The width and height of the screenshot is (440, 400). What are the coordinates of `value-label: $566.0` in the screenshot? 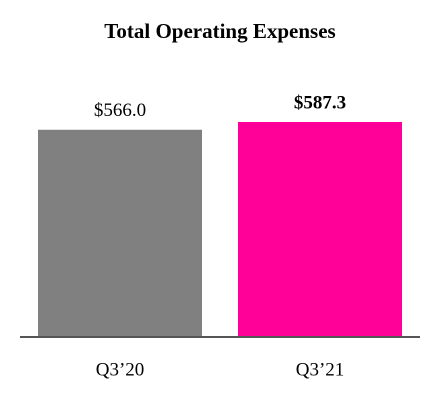 It's located at (120, 110).